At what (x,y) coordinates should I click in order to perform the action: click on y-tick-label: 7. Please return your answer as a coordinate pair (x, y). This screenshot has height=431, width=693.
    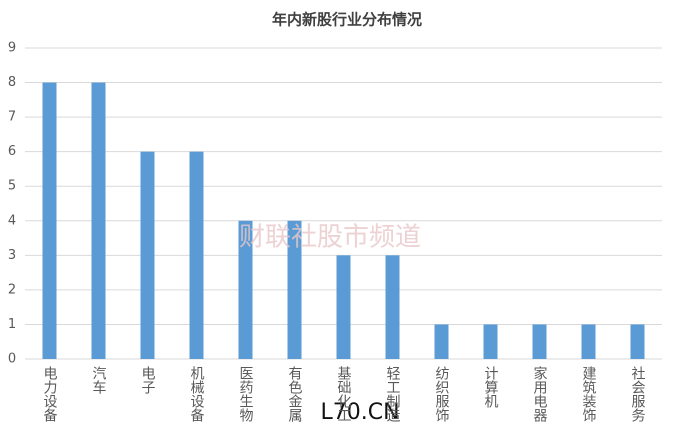
    Looking at the image, I should click on (12, 117).